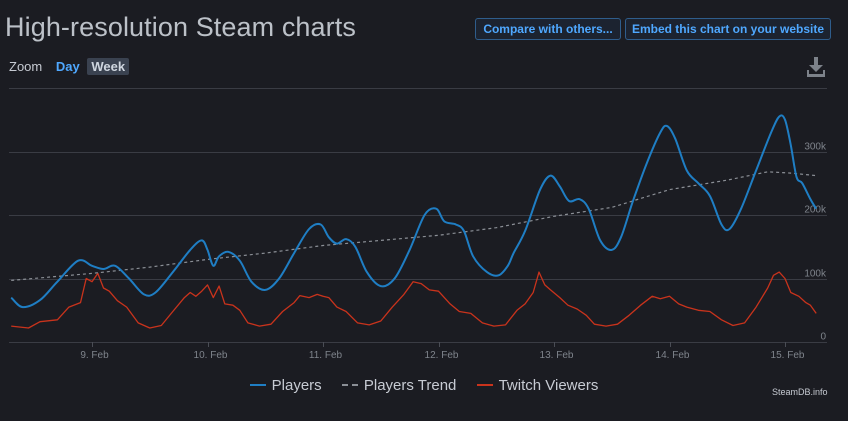  Describe the element at coordinates (410, 385) in the screenshot. I see `legend-label-trend: Players Trend` at that location.